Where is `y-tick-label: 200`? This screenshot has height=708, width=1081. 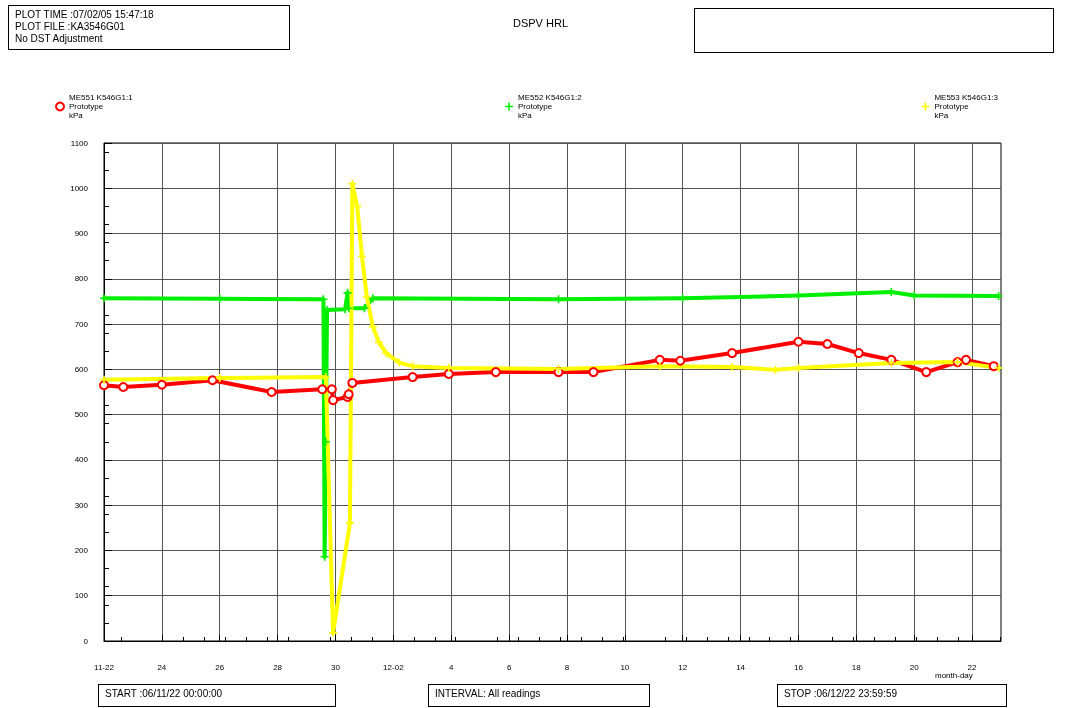
y-tick-label: 200 is located at coordinates (81, 550).